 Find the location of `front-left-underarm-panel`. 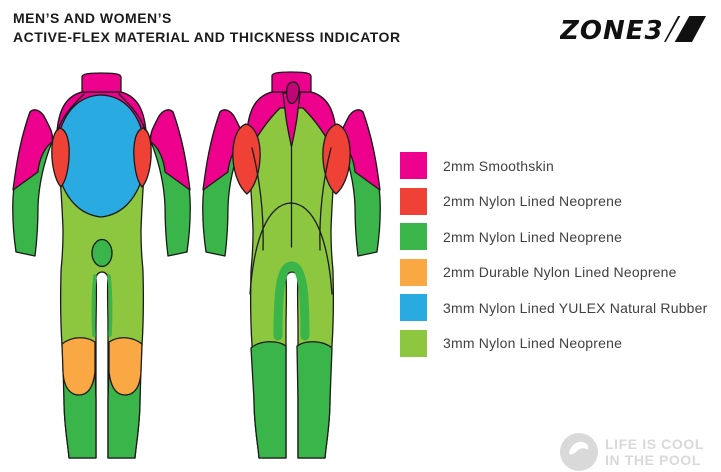

front-left-underarm-panel is located at coordinates (60, 157).